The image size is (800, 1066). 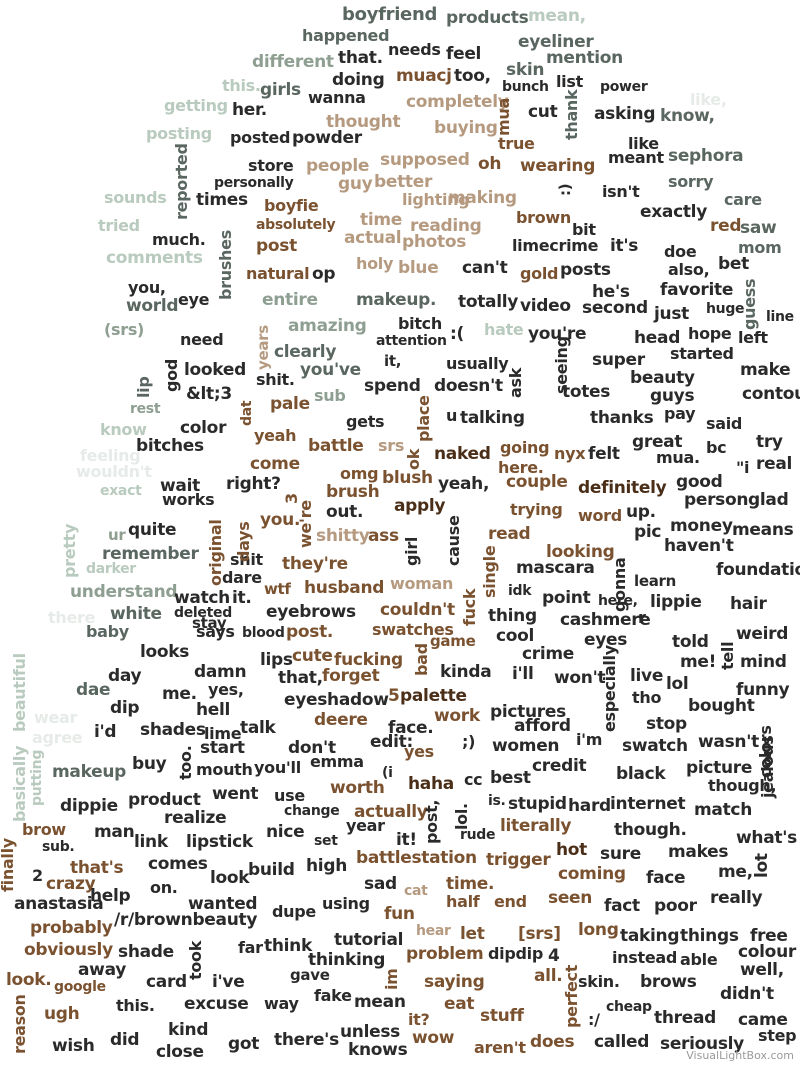 I want to click on cloud-word: eyebrows, so click(x=311, y=612).